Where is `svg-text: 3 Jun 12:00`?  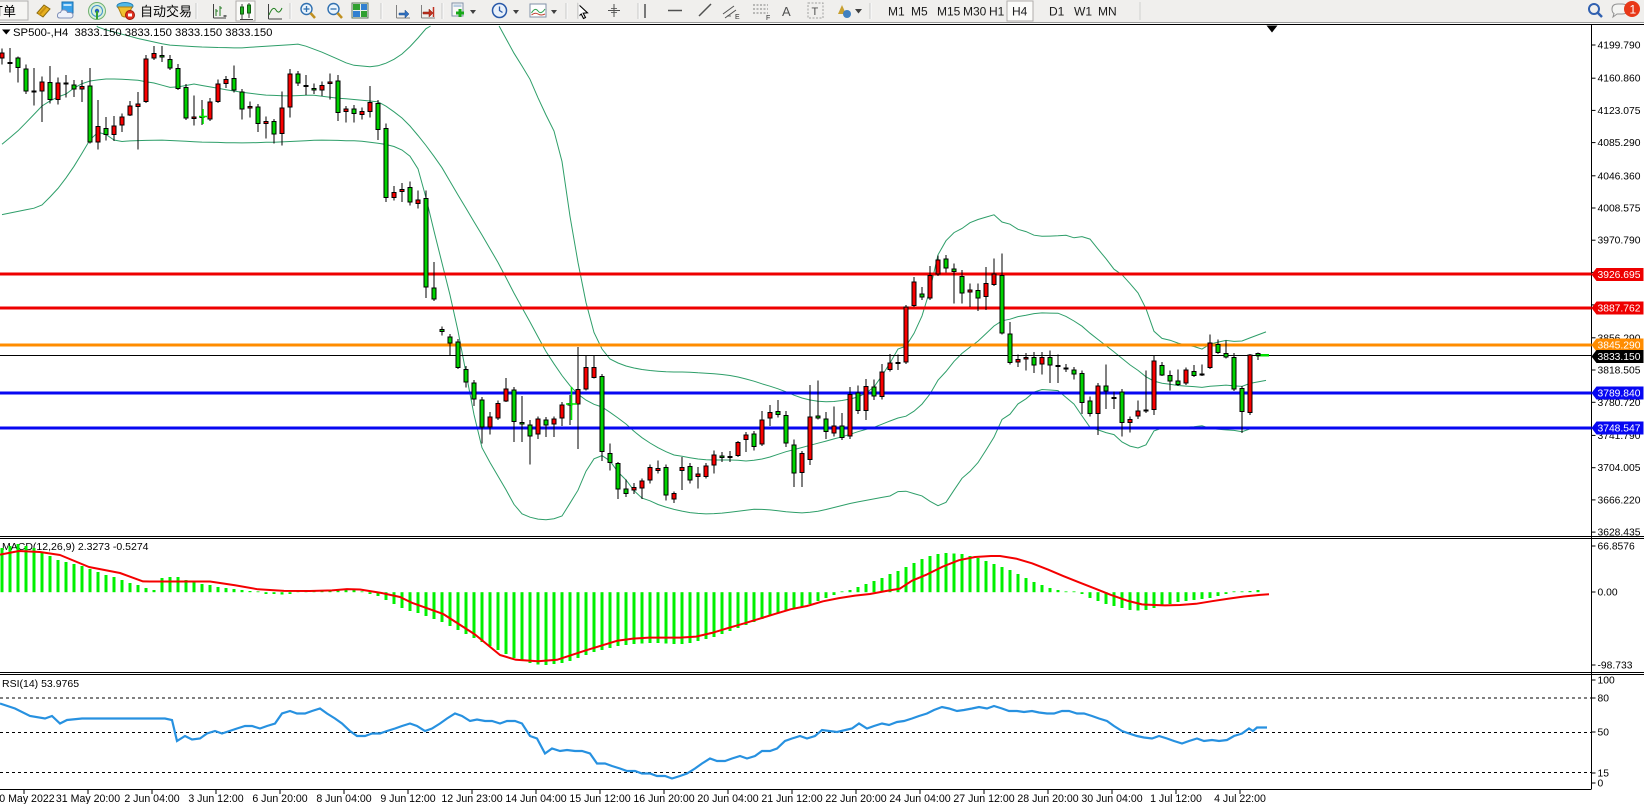
svg-text: 3 Jun 12:00 is located at coordinates (215, 798).